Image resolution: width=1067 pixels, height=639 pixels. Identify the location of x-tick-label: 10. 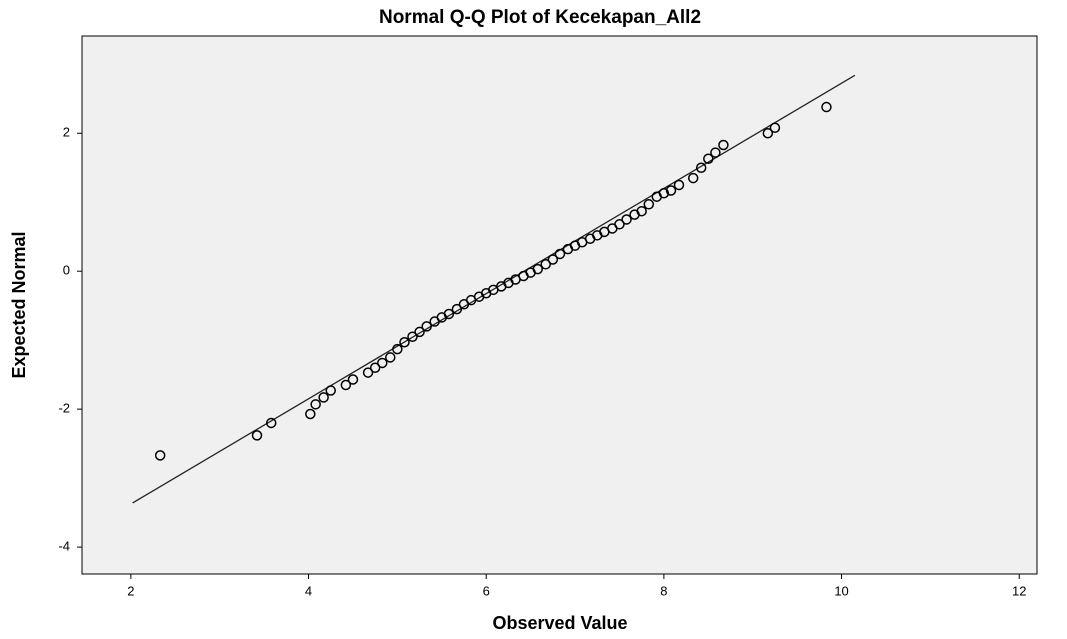
(841, 590).